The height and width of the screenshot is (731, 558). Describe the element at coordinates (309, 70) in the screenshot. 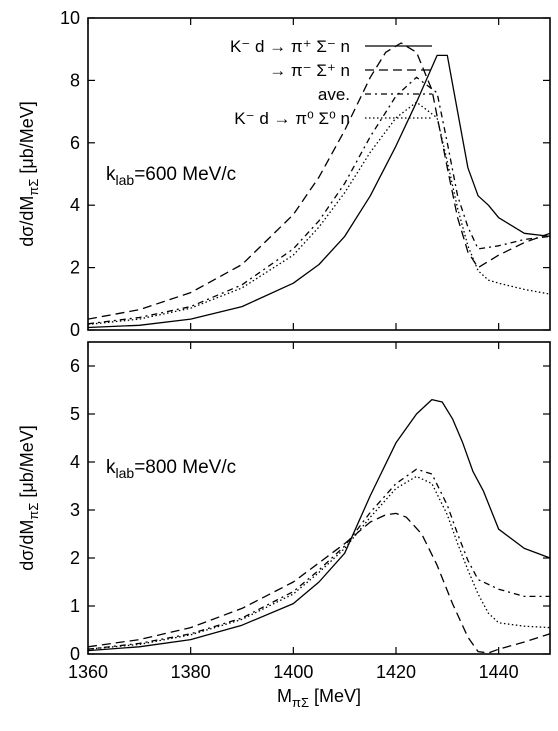

I see `legend-label-2: → π⁻ Σ⁺ n` at that location.